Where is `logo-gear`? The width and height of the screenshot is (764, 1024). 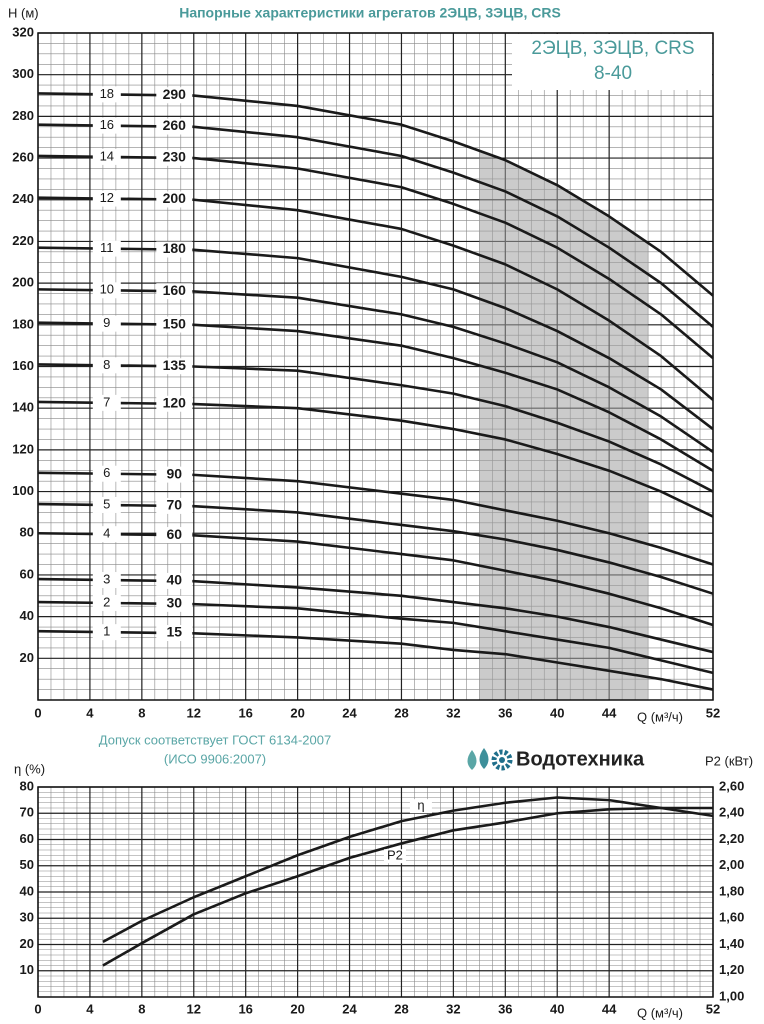
logo-gear is located at coordinates (502, 760).